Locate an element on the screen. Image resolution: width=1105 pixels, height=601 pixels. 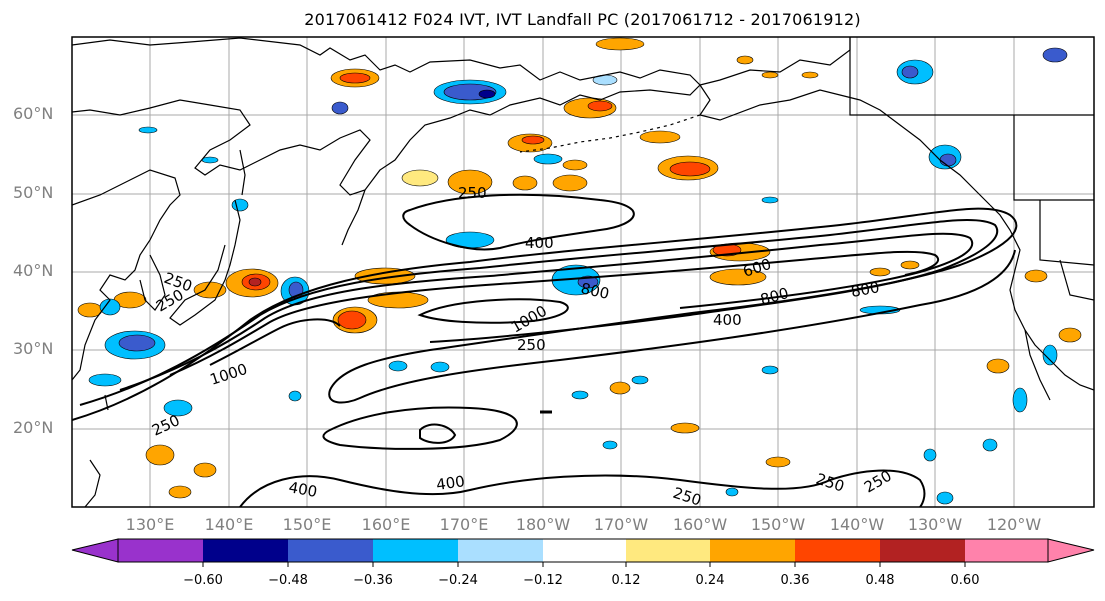
colorbar-tick-label: 0.24 is located at coordinates (710, 580).